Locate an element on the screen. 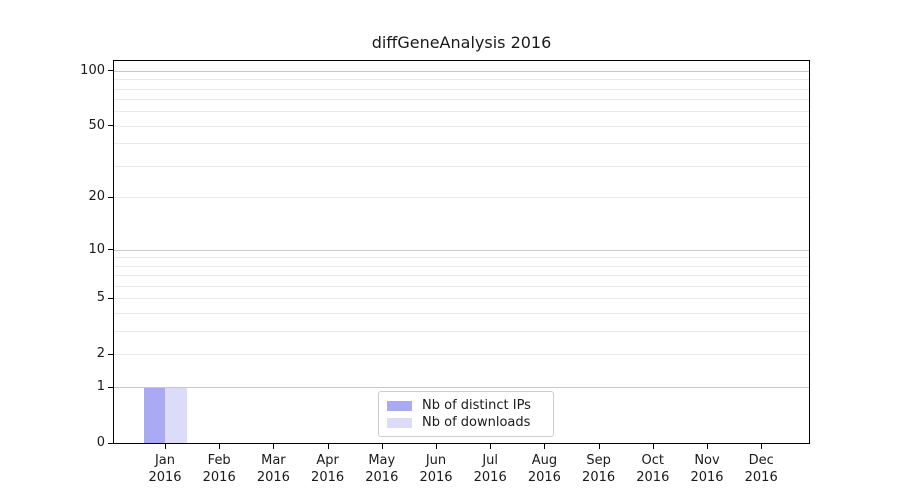  y-tick-label-10: 10 is located at coordinates (96, 249).